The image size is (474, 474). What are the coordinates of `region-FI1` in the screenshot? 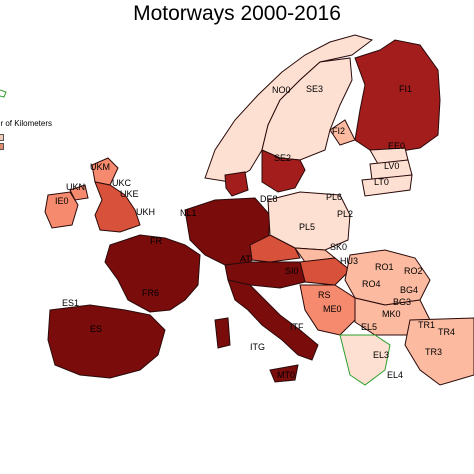 It's located at (397, 96).